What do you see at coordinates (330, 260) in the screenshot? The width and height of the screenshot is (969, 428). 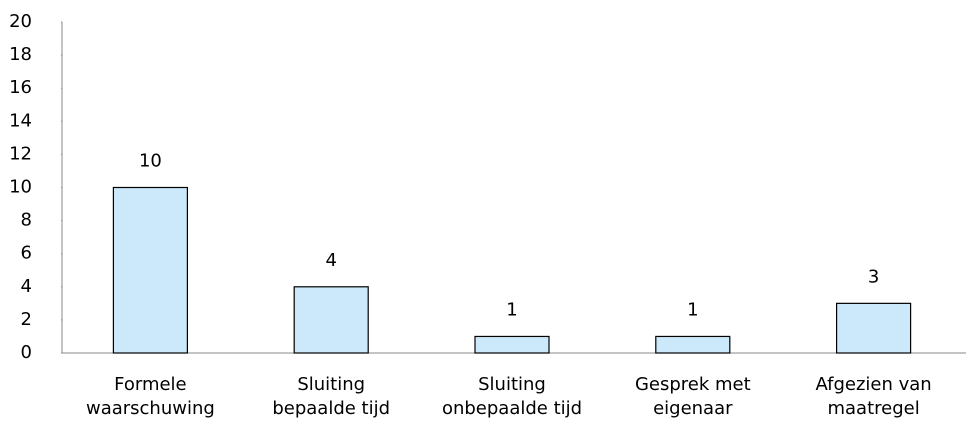 I see `data-label: 4` at bounding box center [330, 260].